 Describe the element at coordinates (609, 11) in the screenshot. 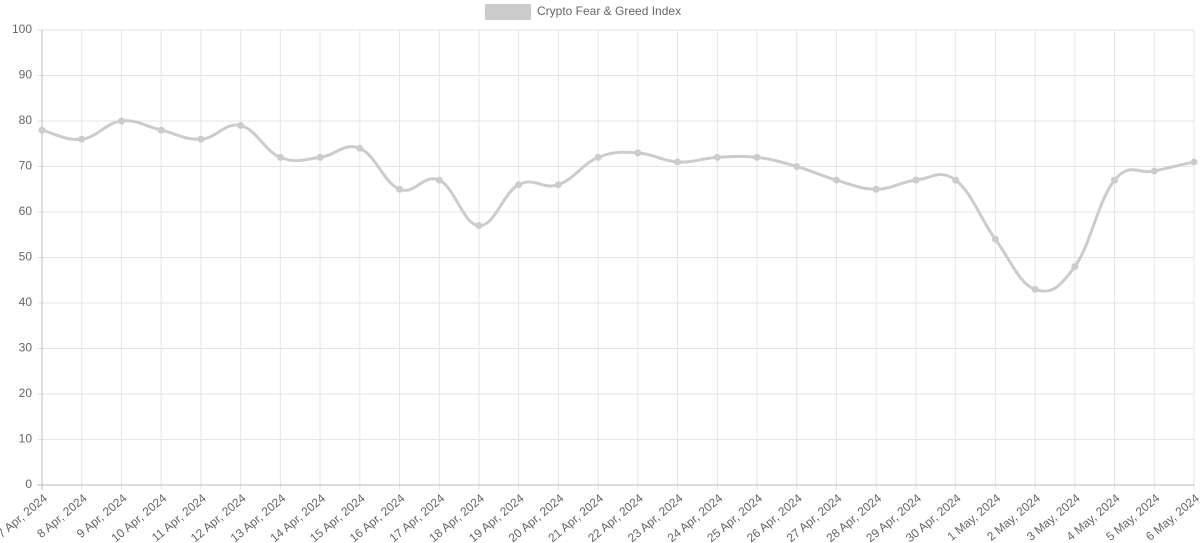

I see `legend-label: Crypto Fear & Greed Index` at that location.